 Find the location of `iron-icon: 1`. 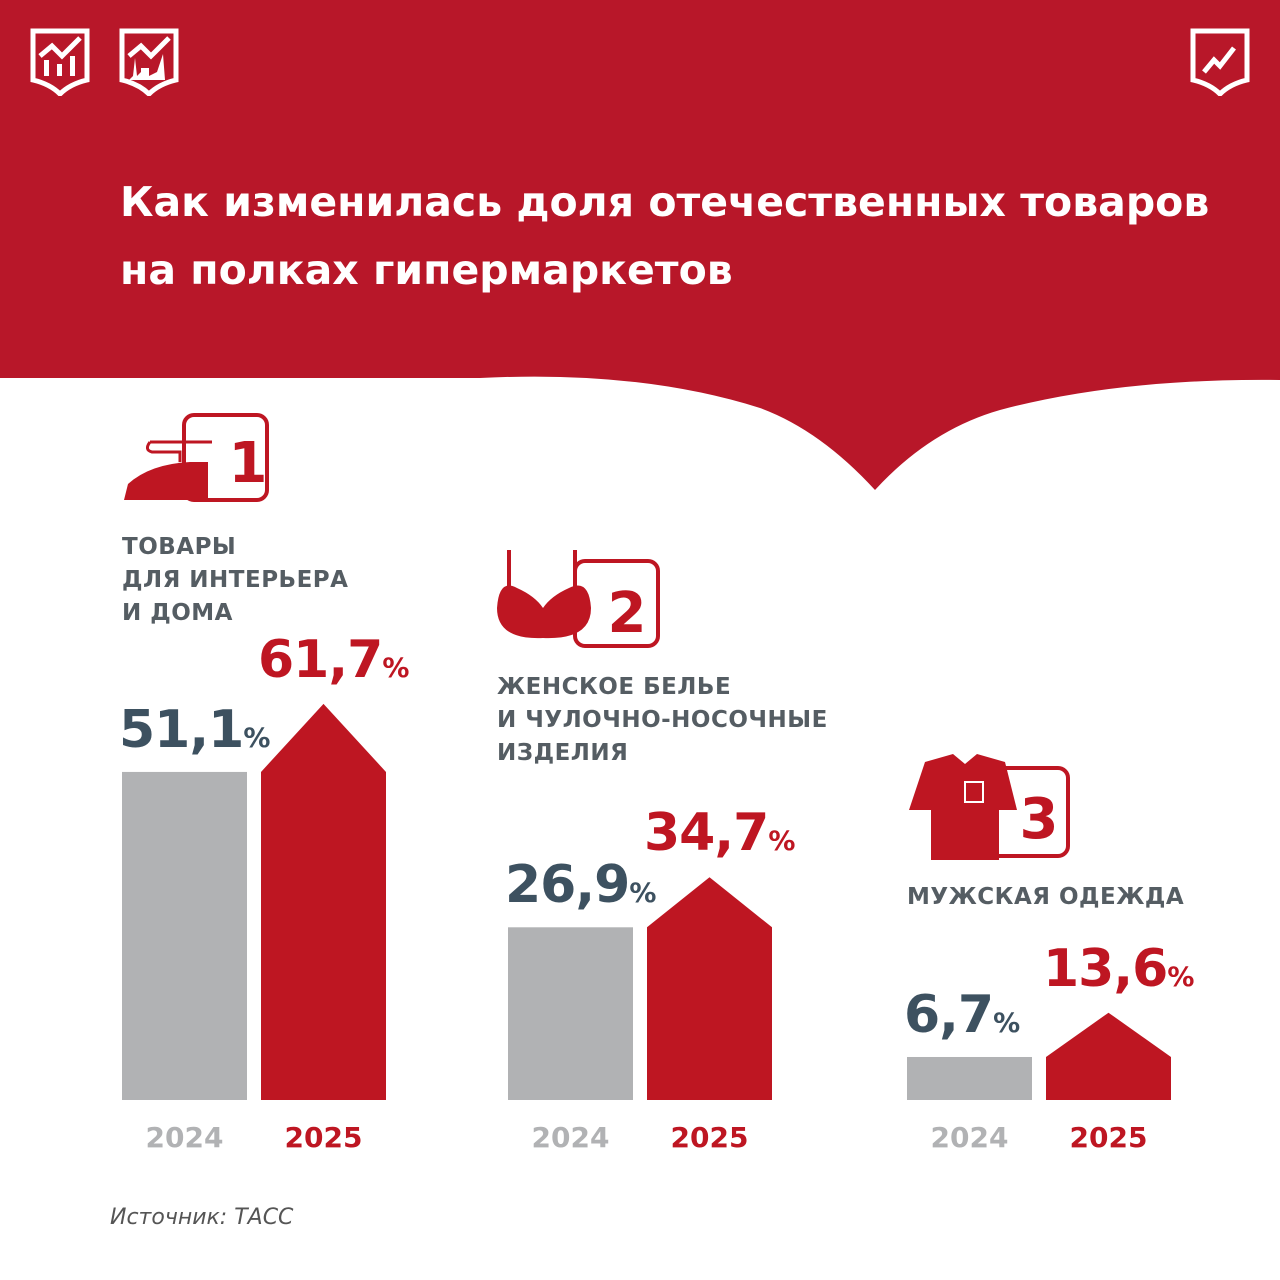

iron-icon: 1 is located at coordinates (196, 457).